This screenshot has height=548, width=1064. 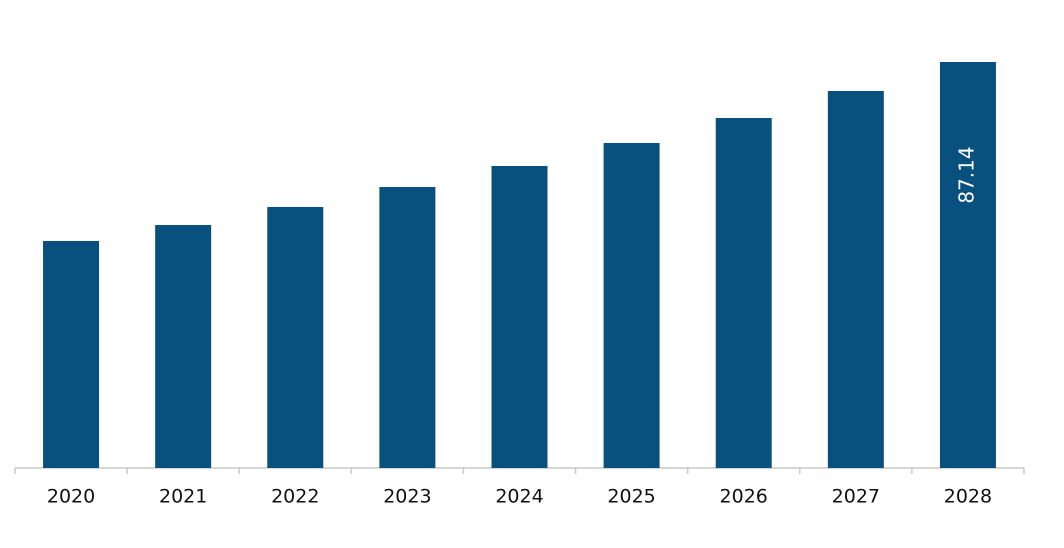 What do you see at coordinates (71, 497) in the screenshot?
I see `x-tick-label: 2020` at bounding box center [71, 497].